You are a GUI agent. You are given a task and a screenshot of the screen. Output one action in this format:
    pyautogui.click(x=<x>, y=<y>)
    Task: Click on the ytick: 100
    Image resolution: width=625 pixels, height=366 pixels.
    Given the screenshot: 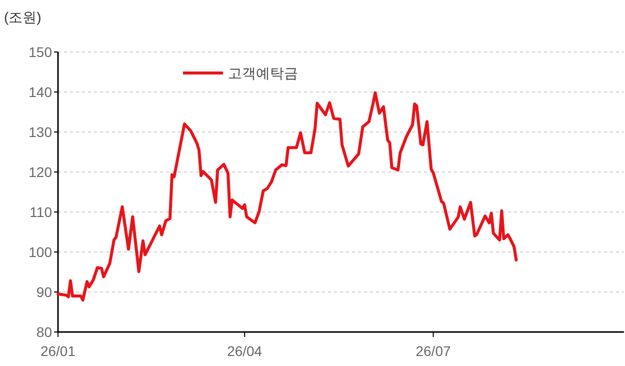 What is the action you would take?
    pyautogui.click(x=40, y=252)
    